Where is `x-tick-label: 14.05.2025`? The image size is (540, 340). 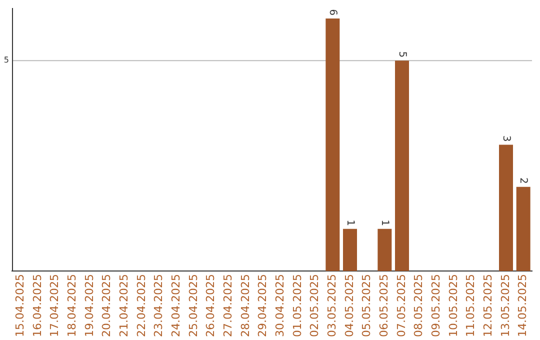 x-tick-label: 14.05.2025 is located at coordinates (523, 306).